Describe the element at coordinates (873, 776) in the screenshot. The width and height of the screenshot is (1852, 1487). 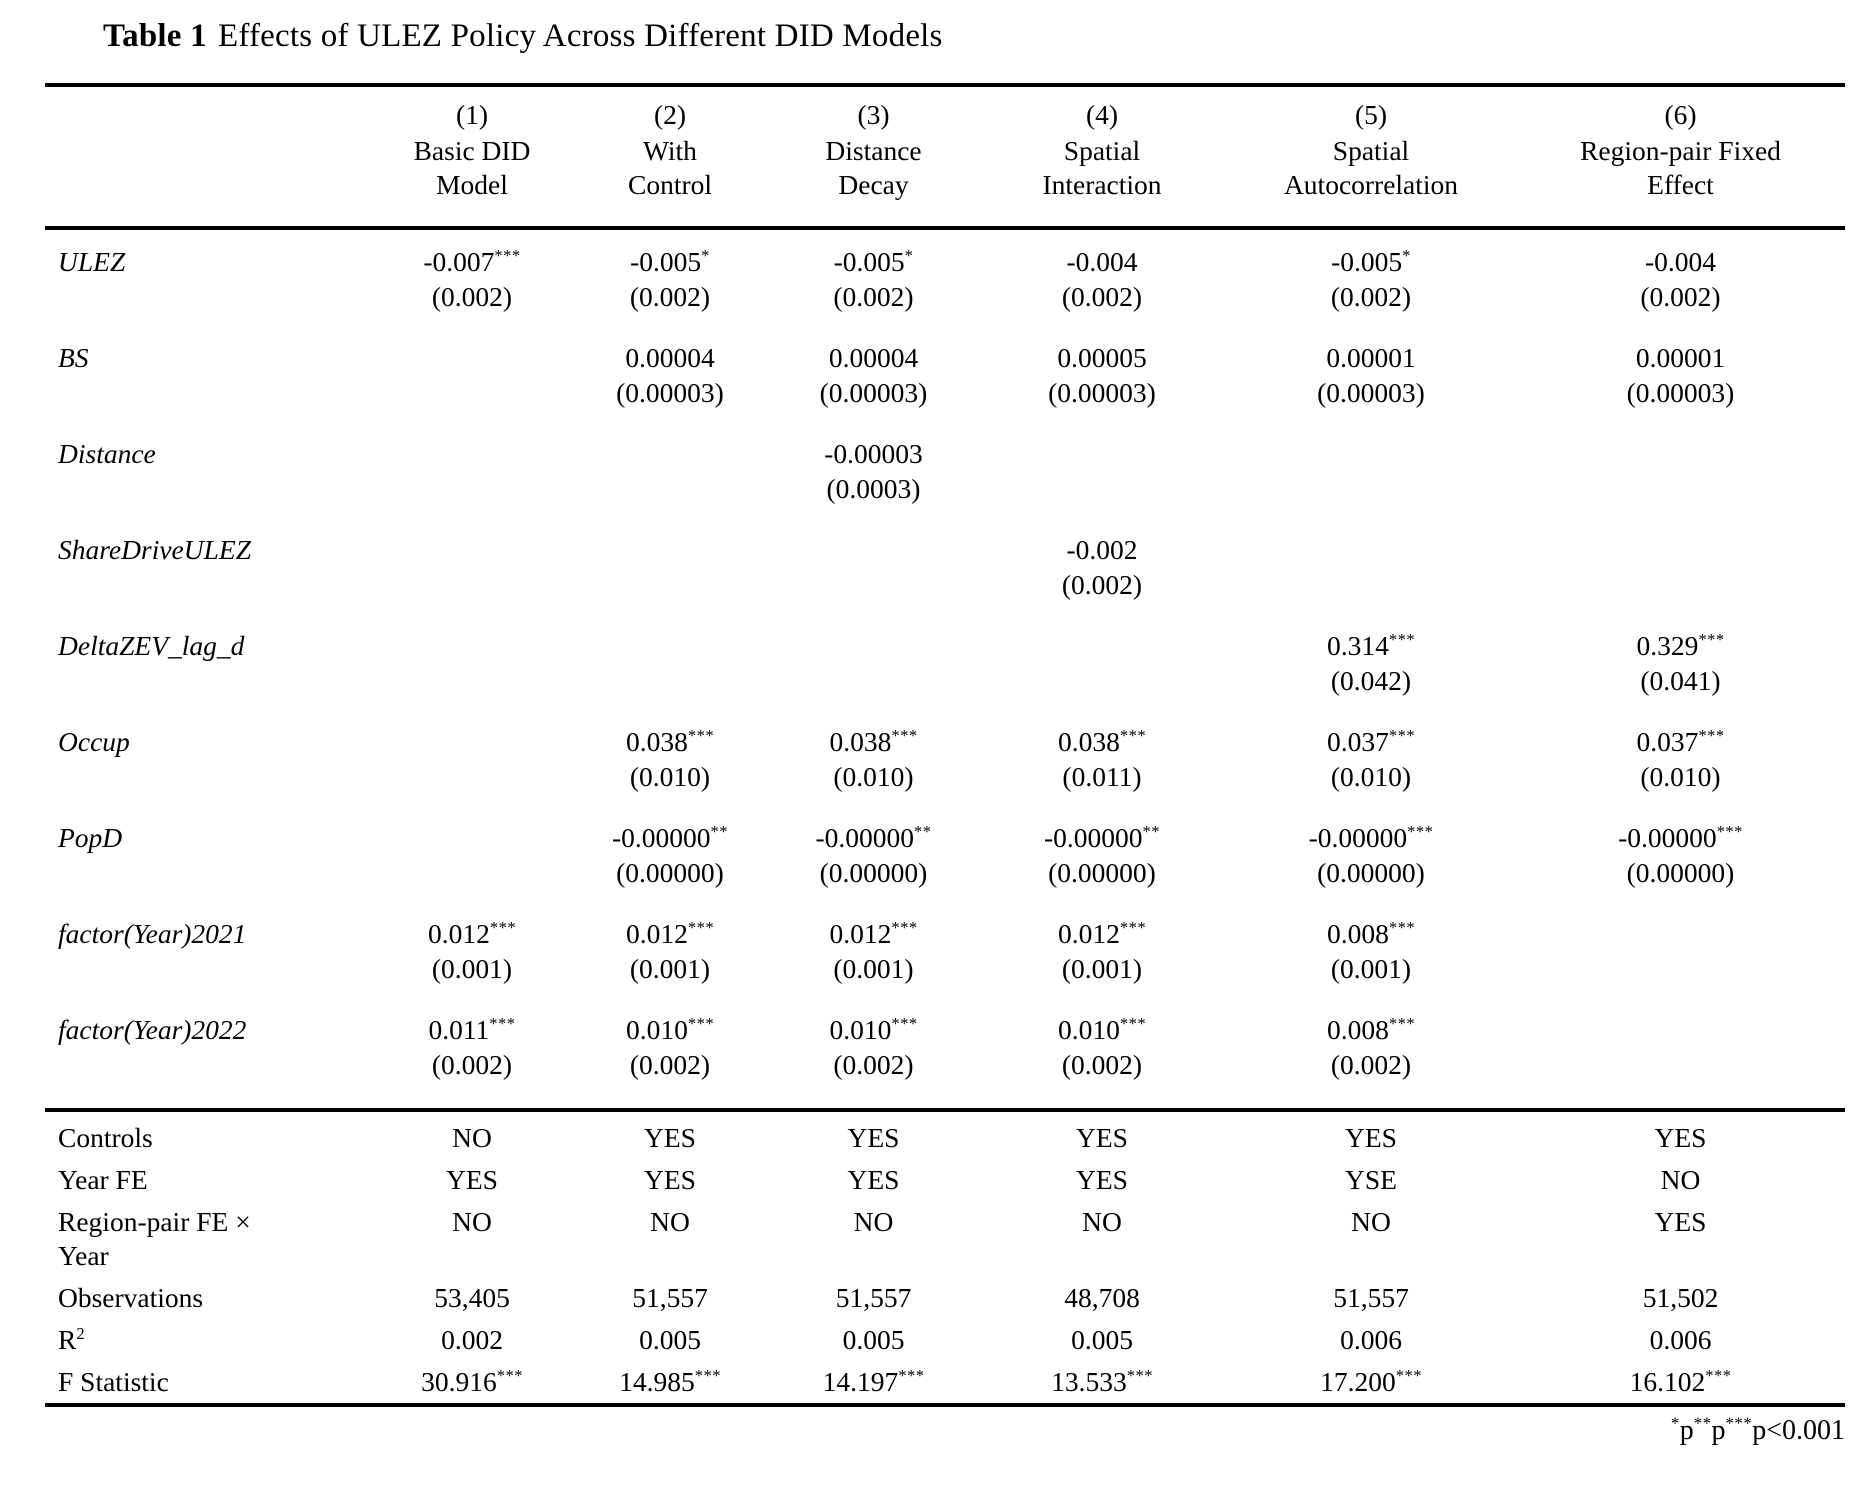
I see `standard-error: (0.010)` at that location.